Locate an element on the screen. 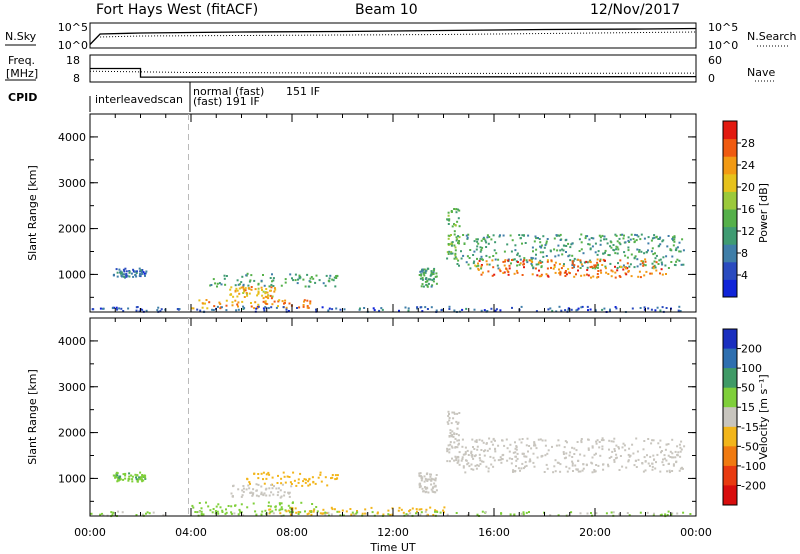  nsearch-label: N.Search is located at coordinates (772, 36).